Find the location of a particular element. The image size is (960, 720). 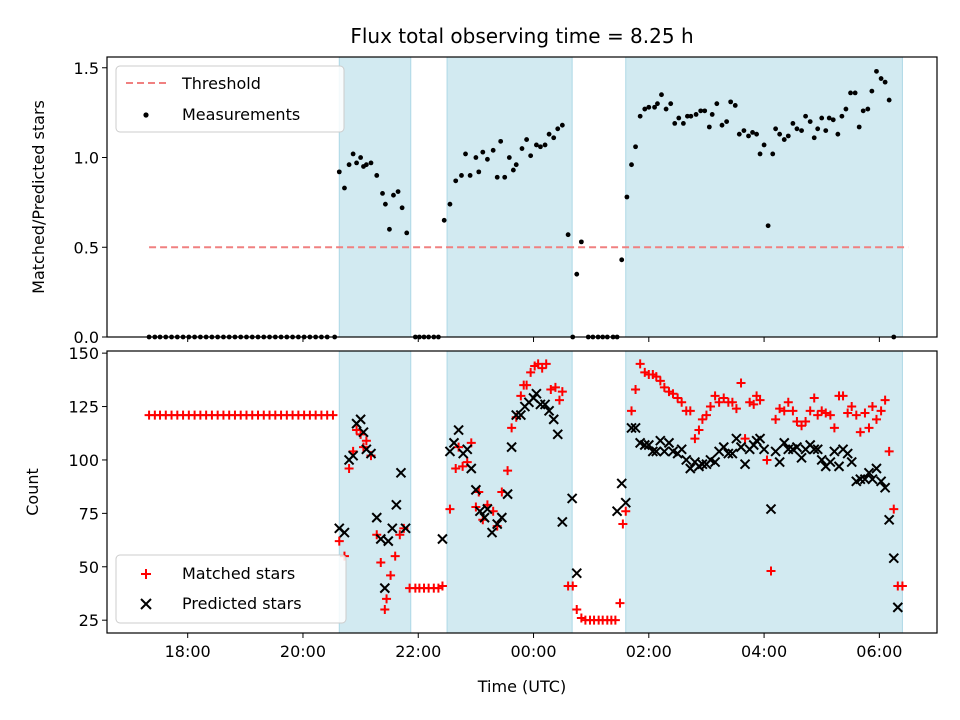

y-axis-label: Count is located at coordinates (32, 492).